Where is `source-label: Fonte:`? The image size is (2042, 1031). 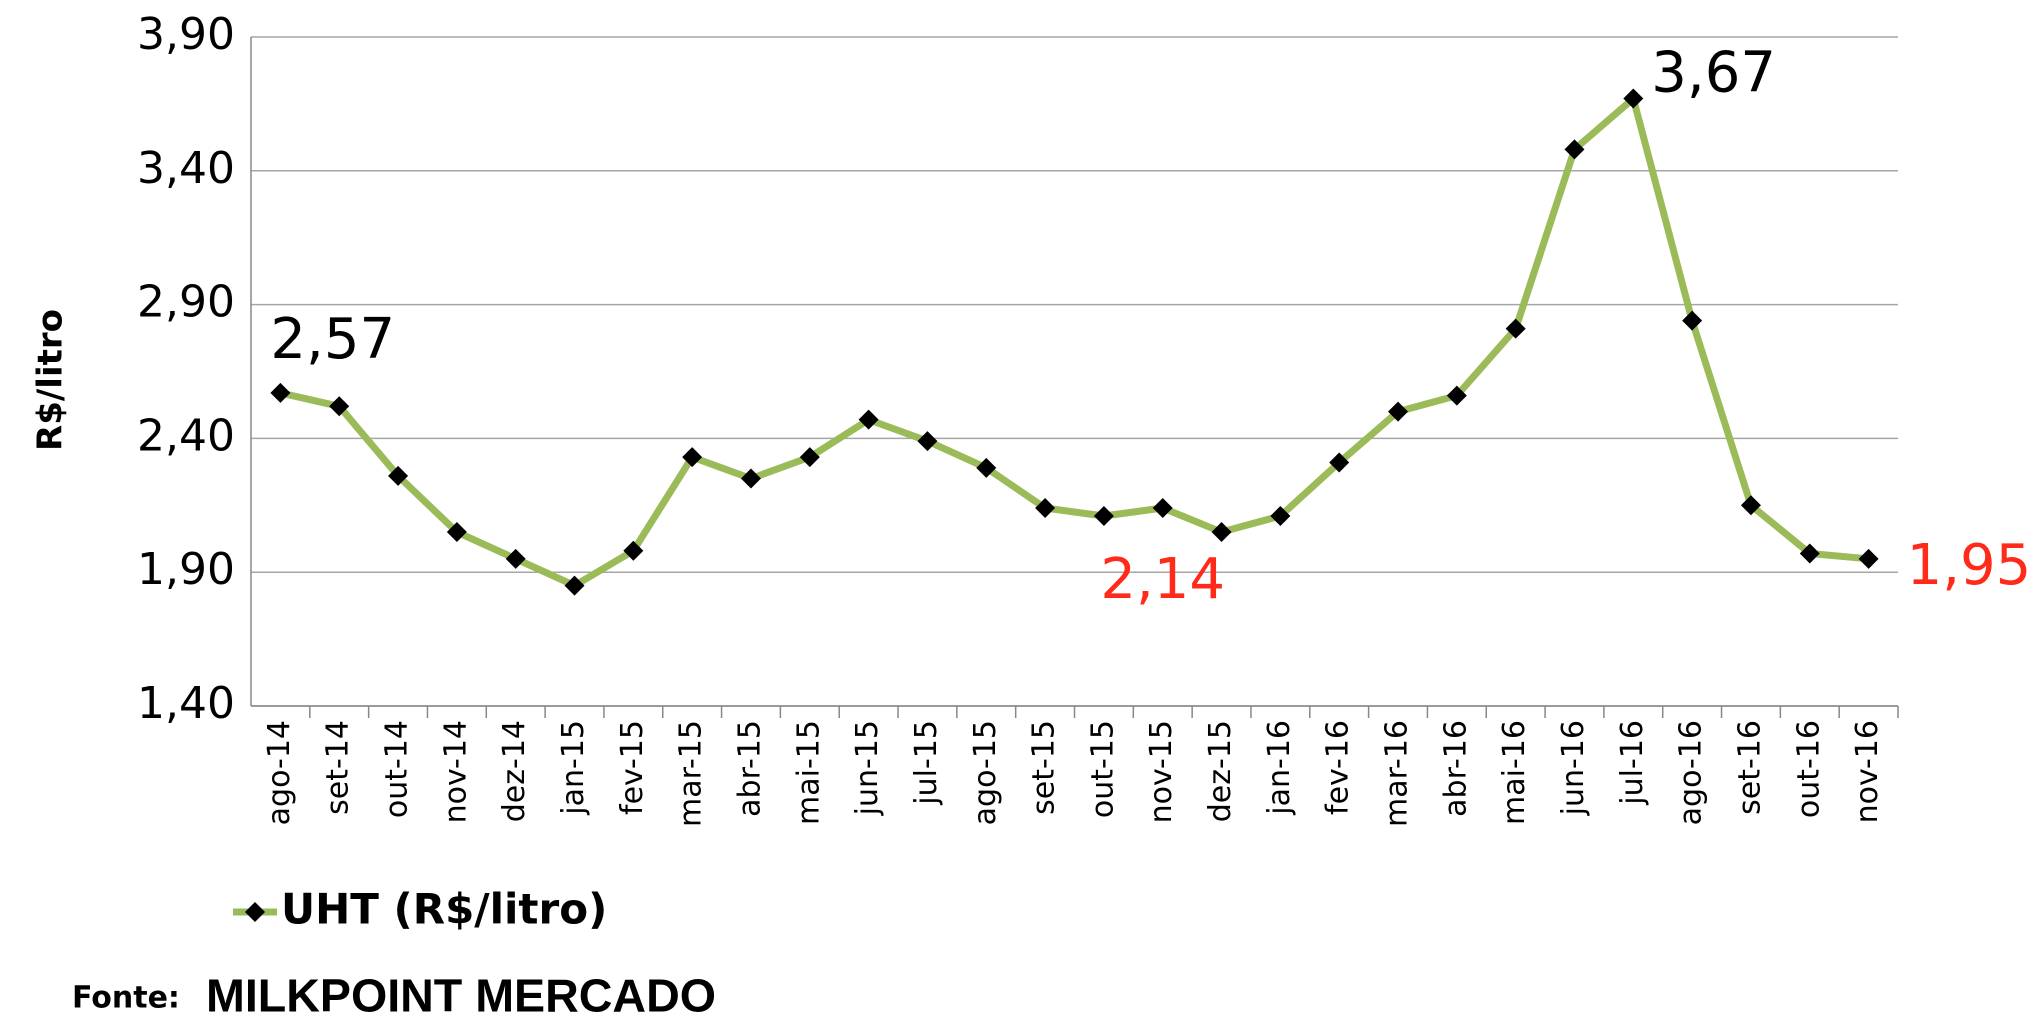 source-label: Fonte: is located at coordinates (126, 998).